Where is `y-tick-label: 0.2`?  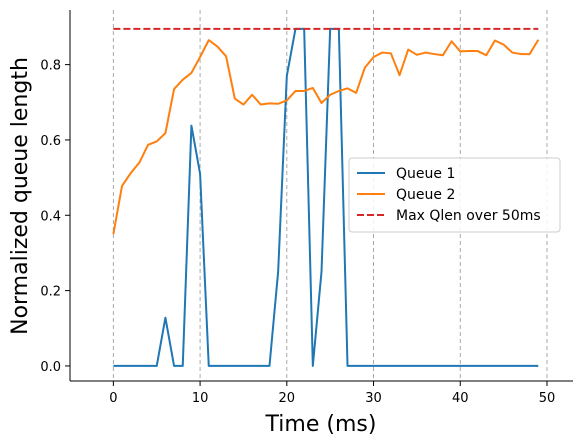
y-tick-label: 0.2 is located at coordinates (50, 292).